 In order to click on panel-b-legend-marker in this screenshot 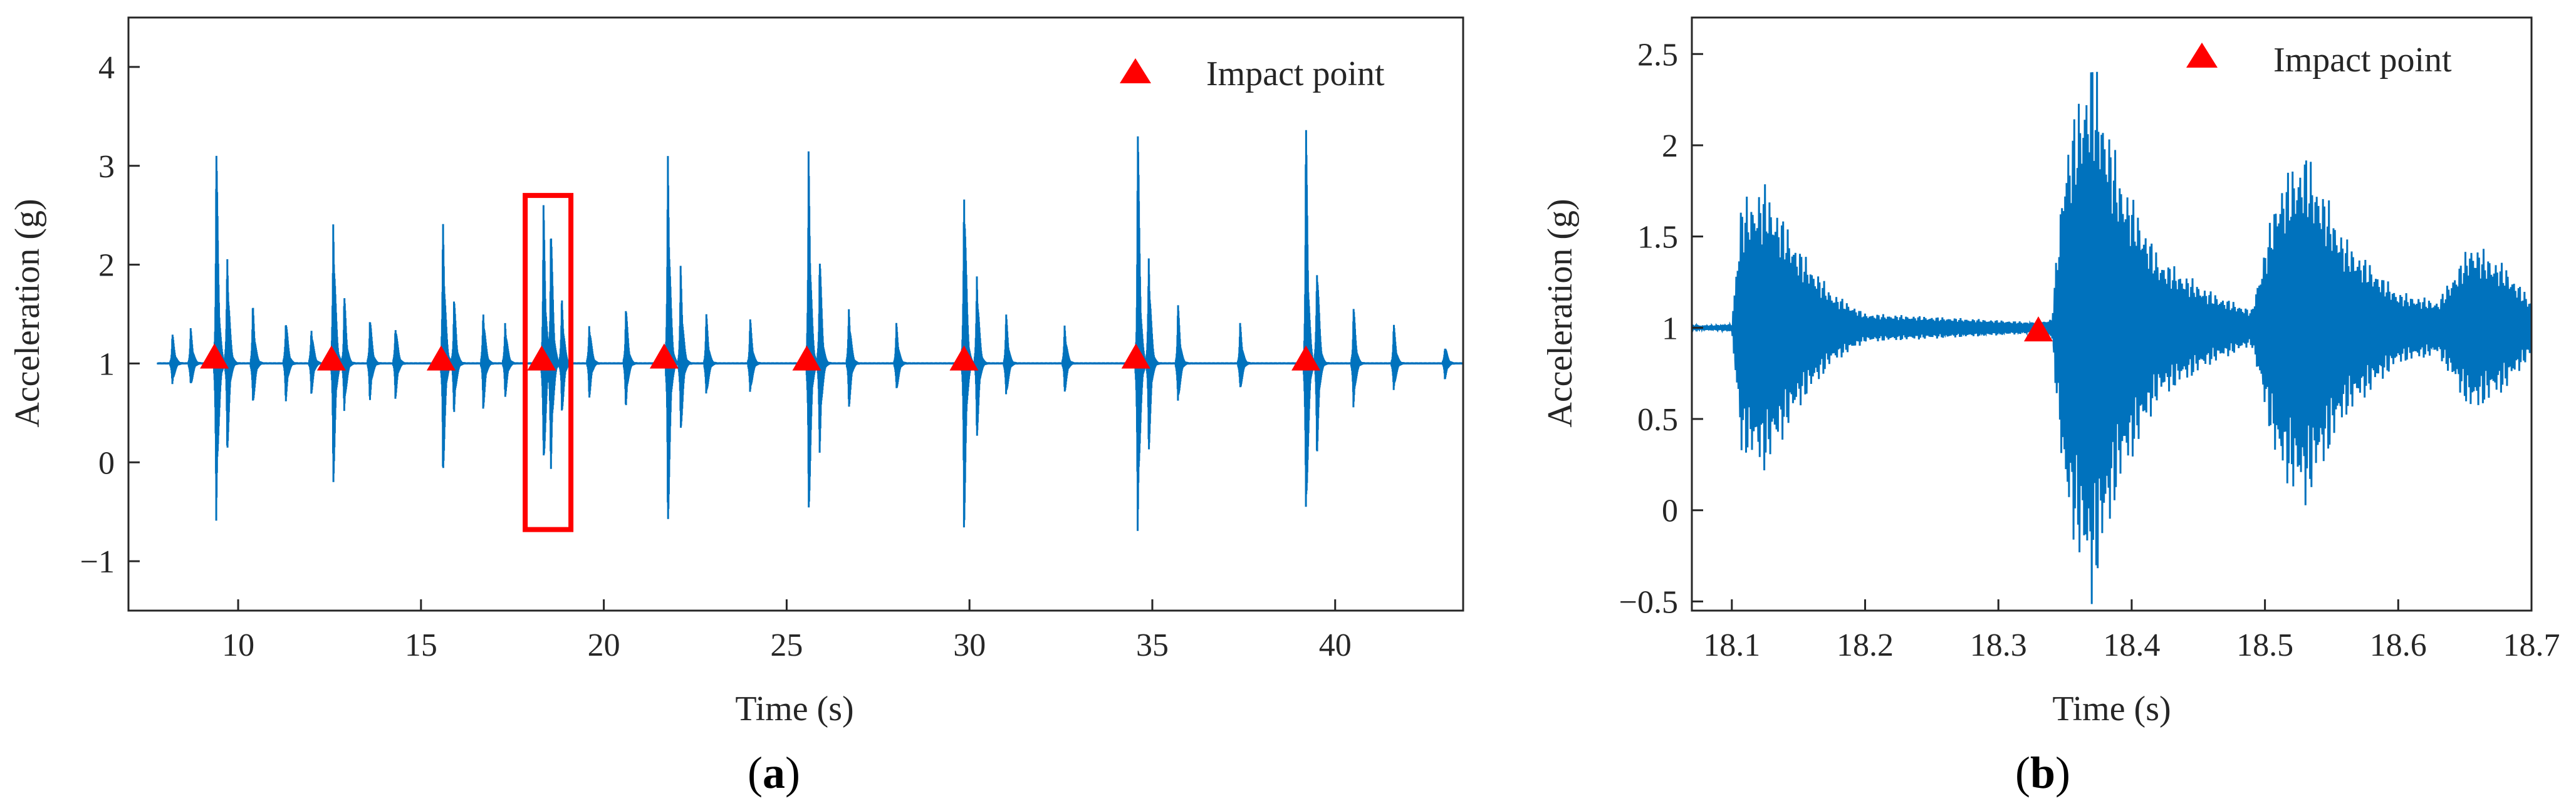, I will do `click(2202, 55)`.